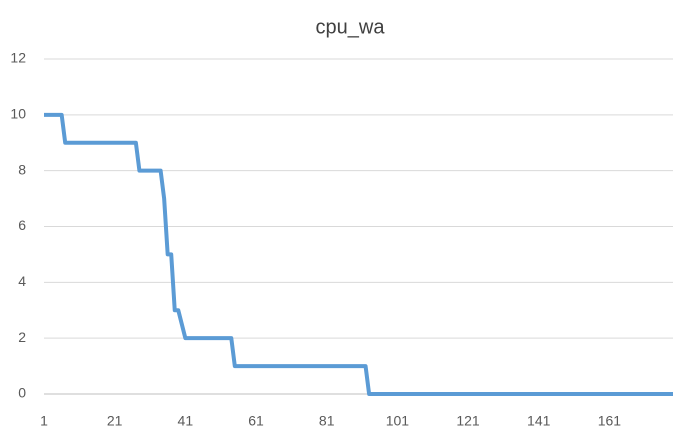 This screenshot has height=438, width=700. I want to click on y-tick-label: 6, so click(22, 225).